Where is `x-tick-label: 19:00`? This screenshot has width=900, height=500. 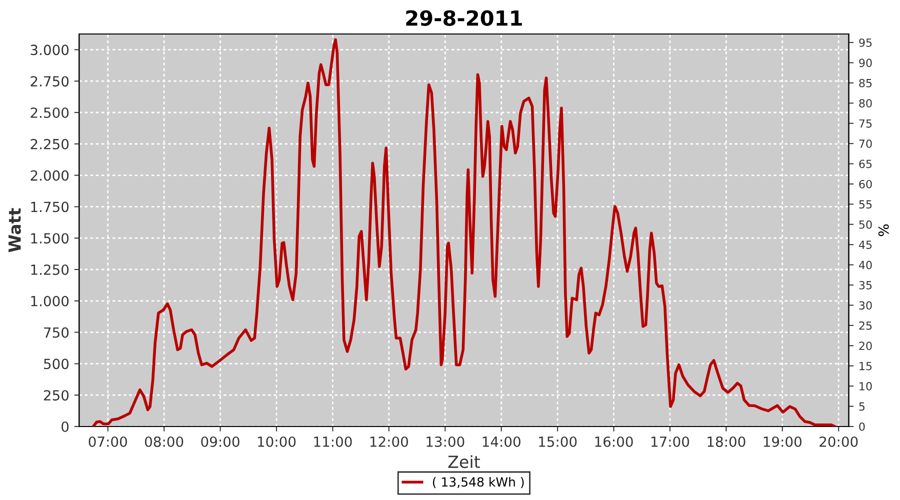
x-tick-label: 19:00 is located at coordinates (783, 441).